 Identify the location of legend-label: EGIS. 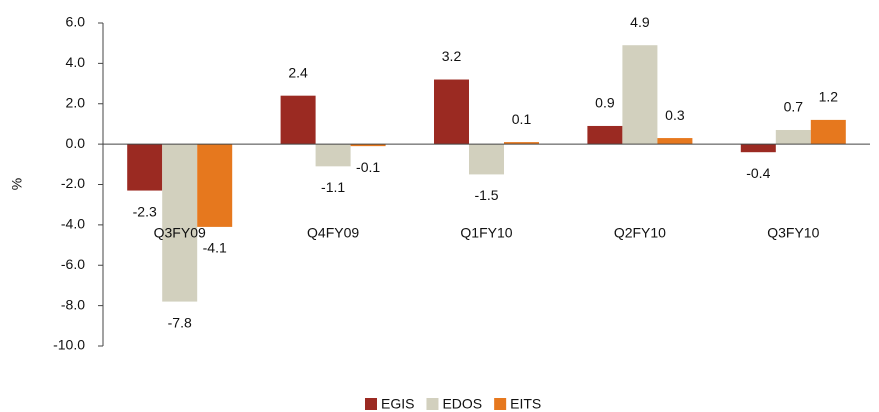
(397, 404).